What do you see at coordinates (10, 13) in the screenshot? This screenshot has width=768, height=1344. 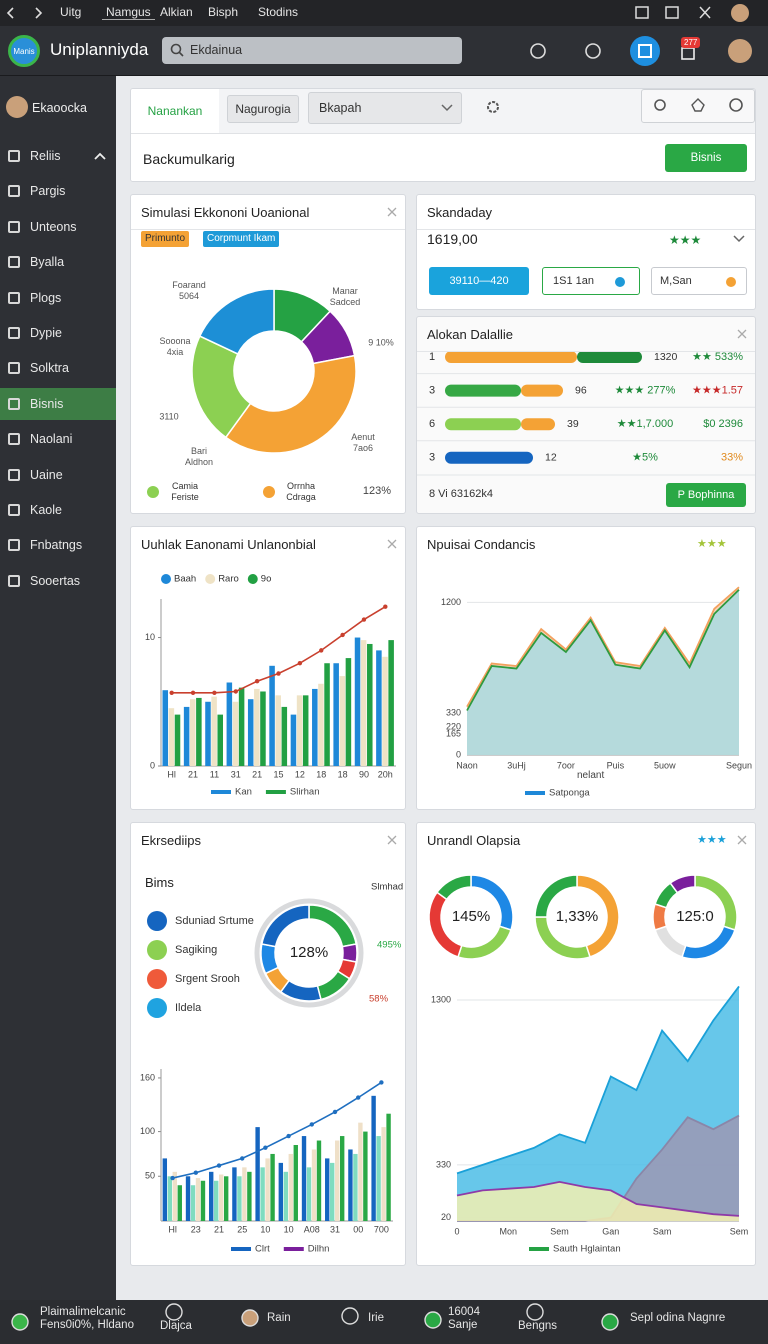 I see `back-arrow` at bounding box center [10, 13].